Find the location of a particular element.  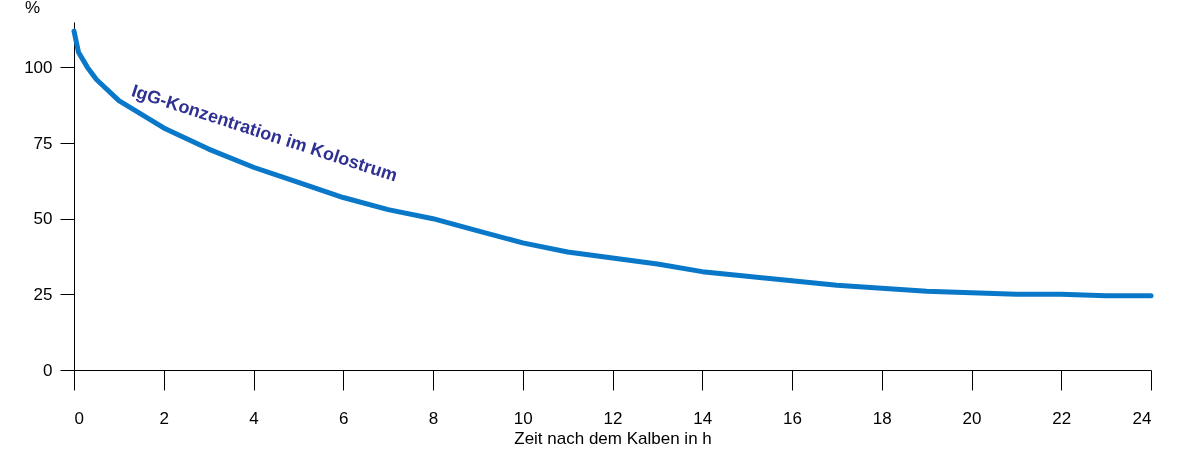

y-tick-label: 100 is located at coordinates (38, 67).